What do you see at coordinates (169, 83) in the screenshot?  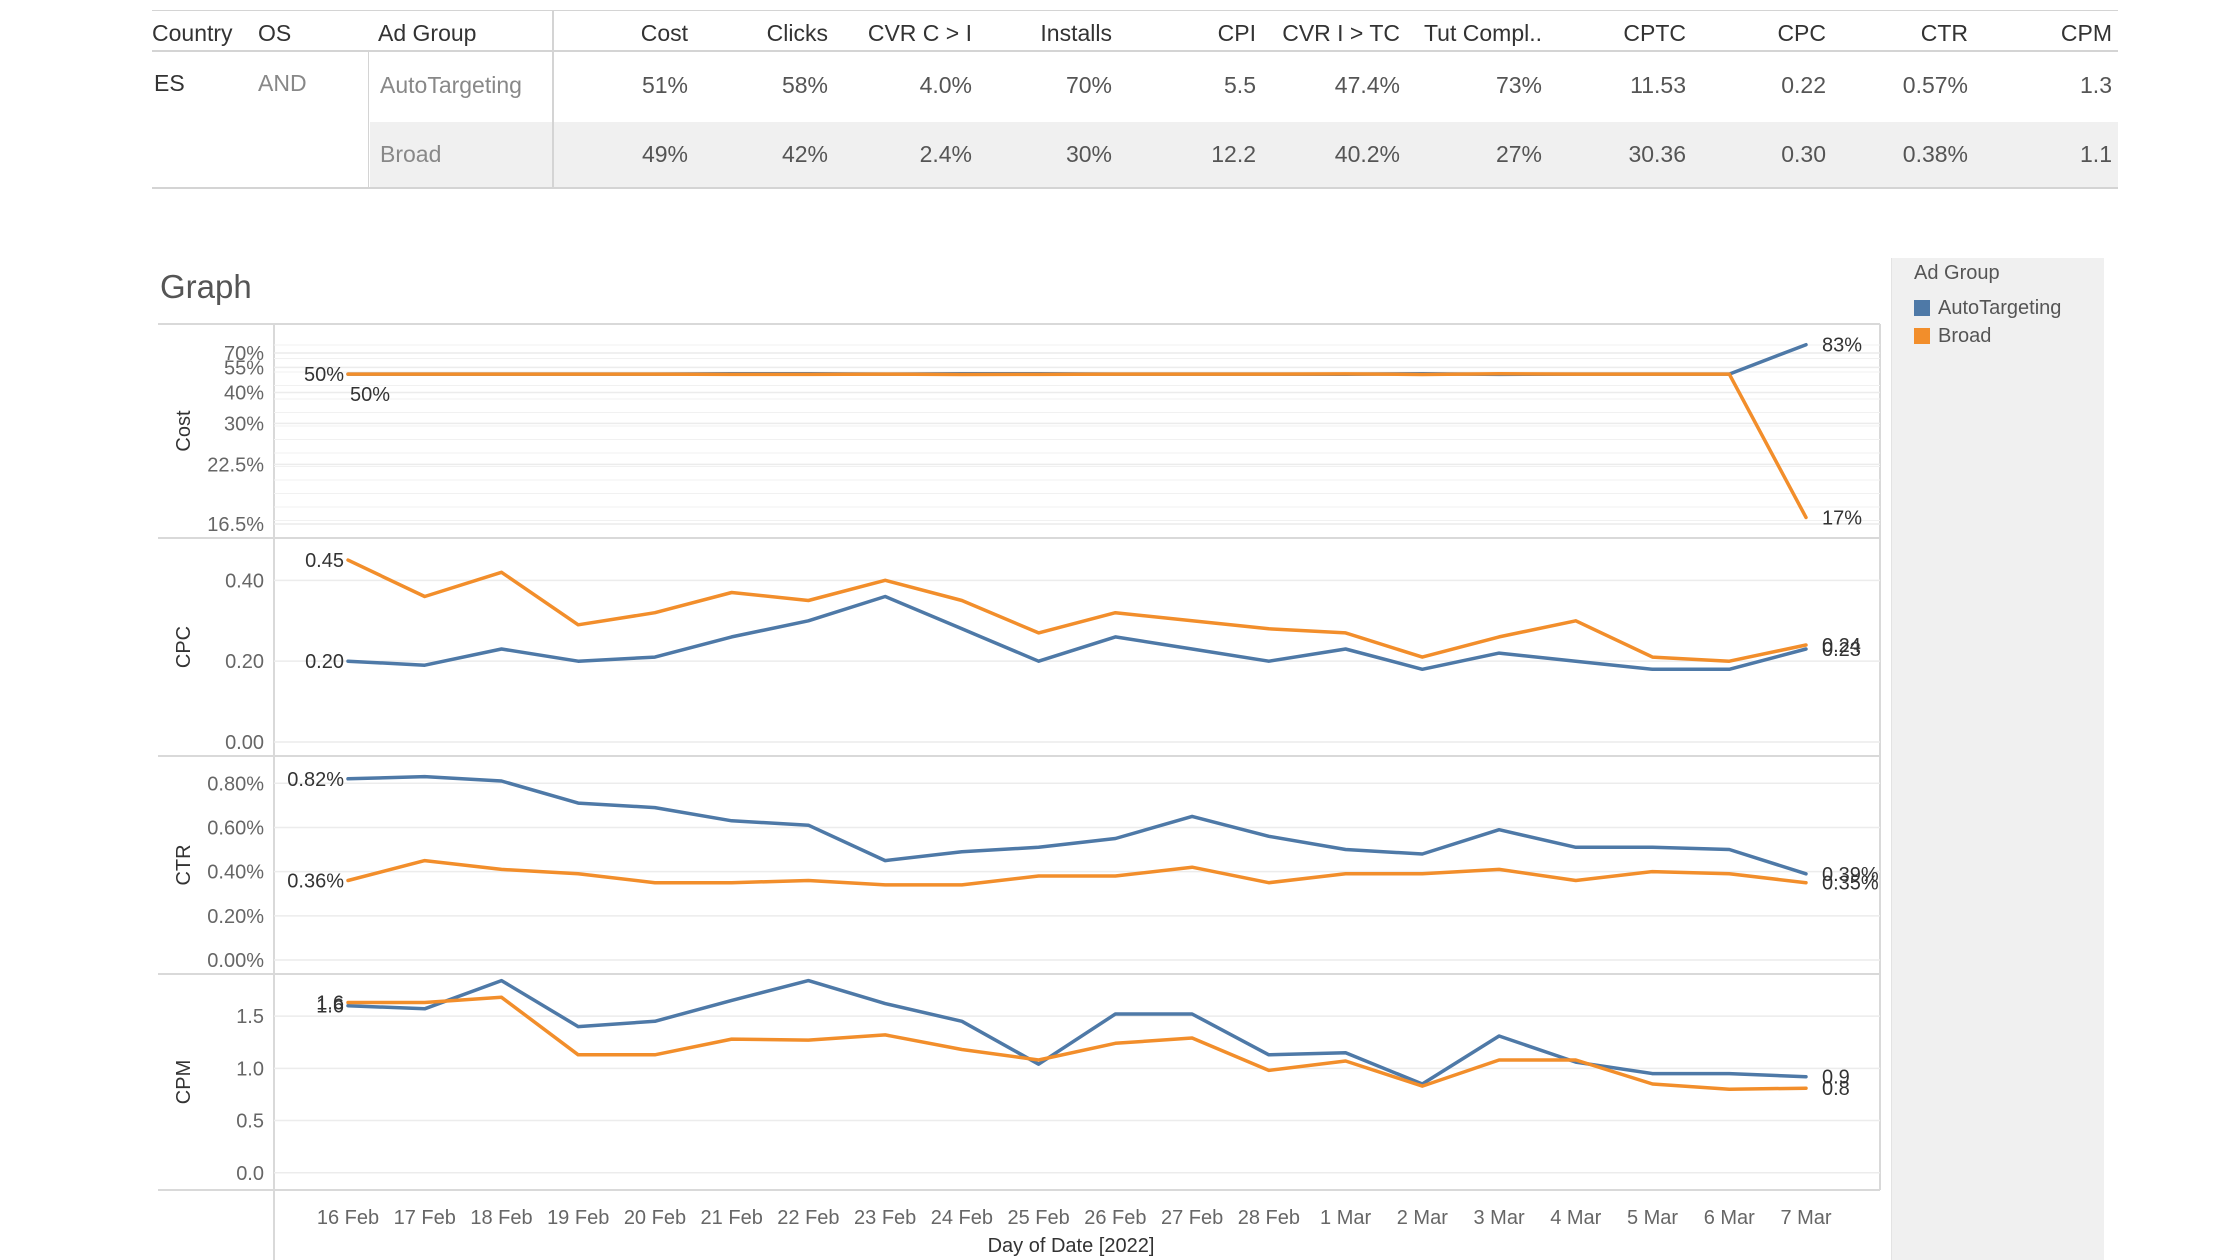 I see `cell-country: ES` at bounding box center [169, 83].